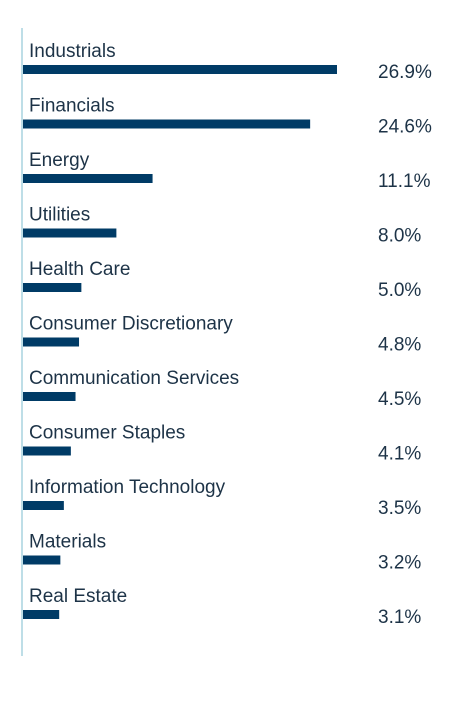  Describe the element at coordinates (399, 508) in the screenshot. I see `value-label: 3.5%` at that location.